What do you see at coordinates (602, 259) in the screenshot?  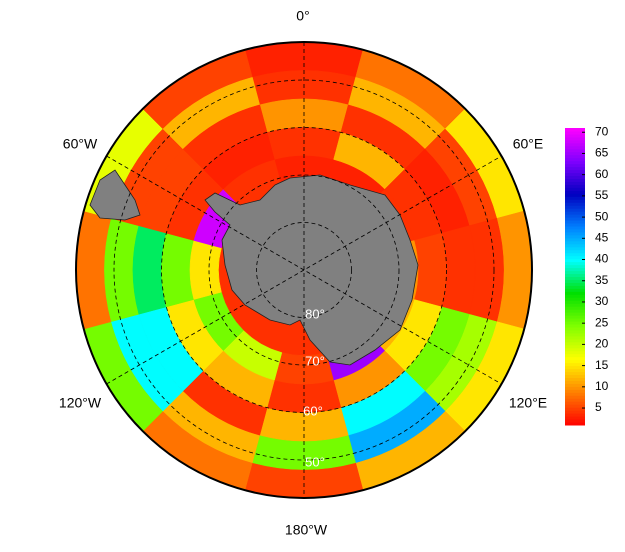 I see `colorbar-tick-label: 40` at bounding box center [602, 259].